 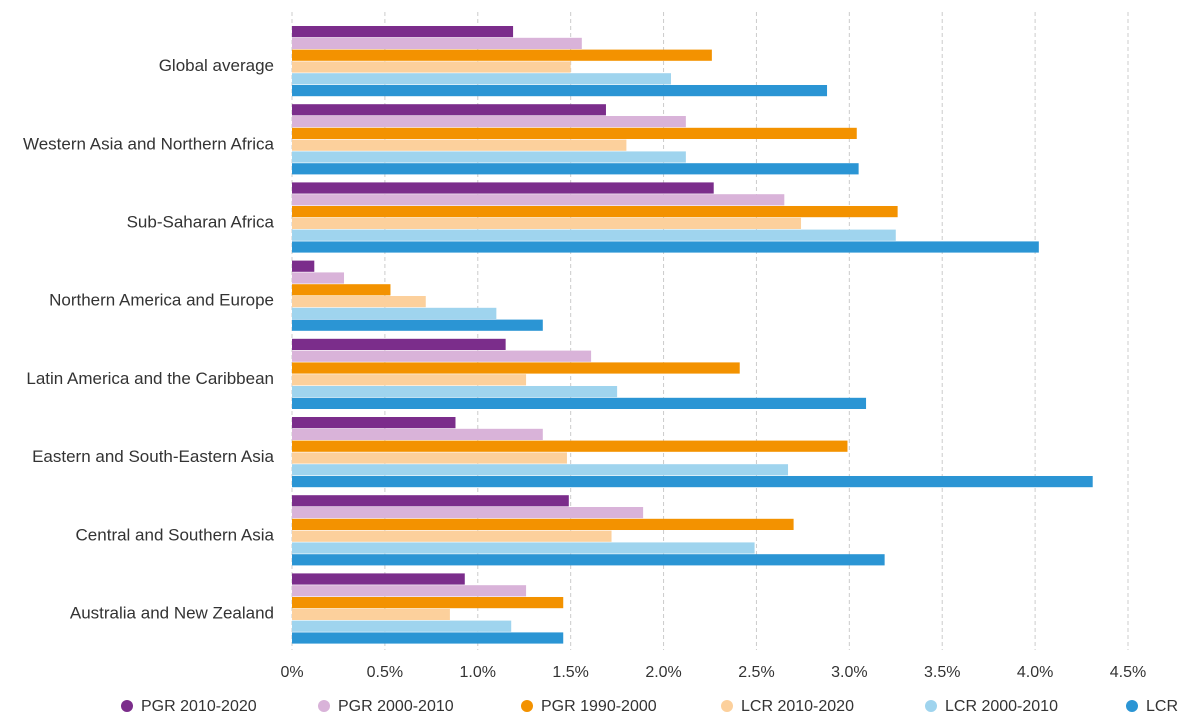 What do you see at coordinates (942, 672) in the screenshot?
I see `x-tick-label: 3.5%` at bounding box center [942, 672].